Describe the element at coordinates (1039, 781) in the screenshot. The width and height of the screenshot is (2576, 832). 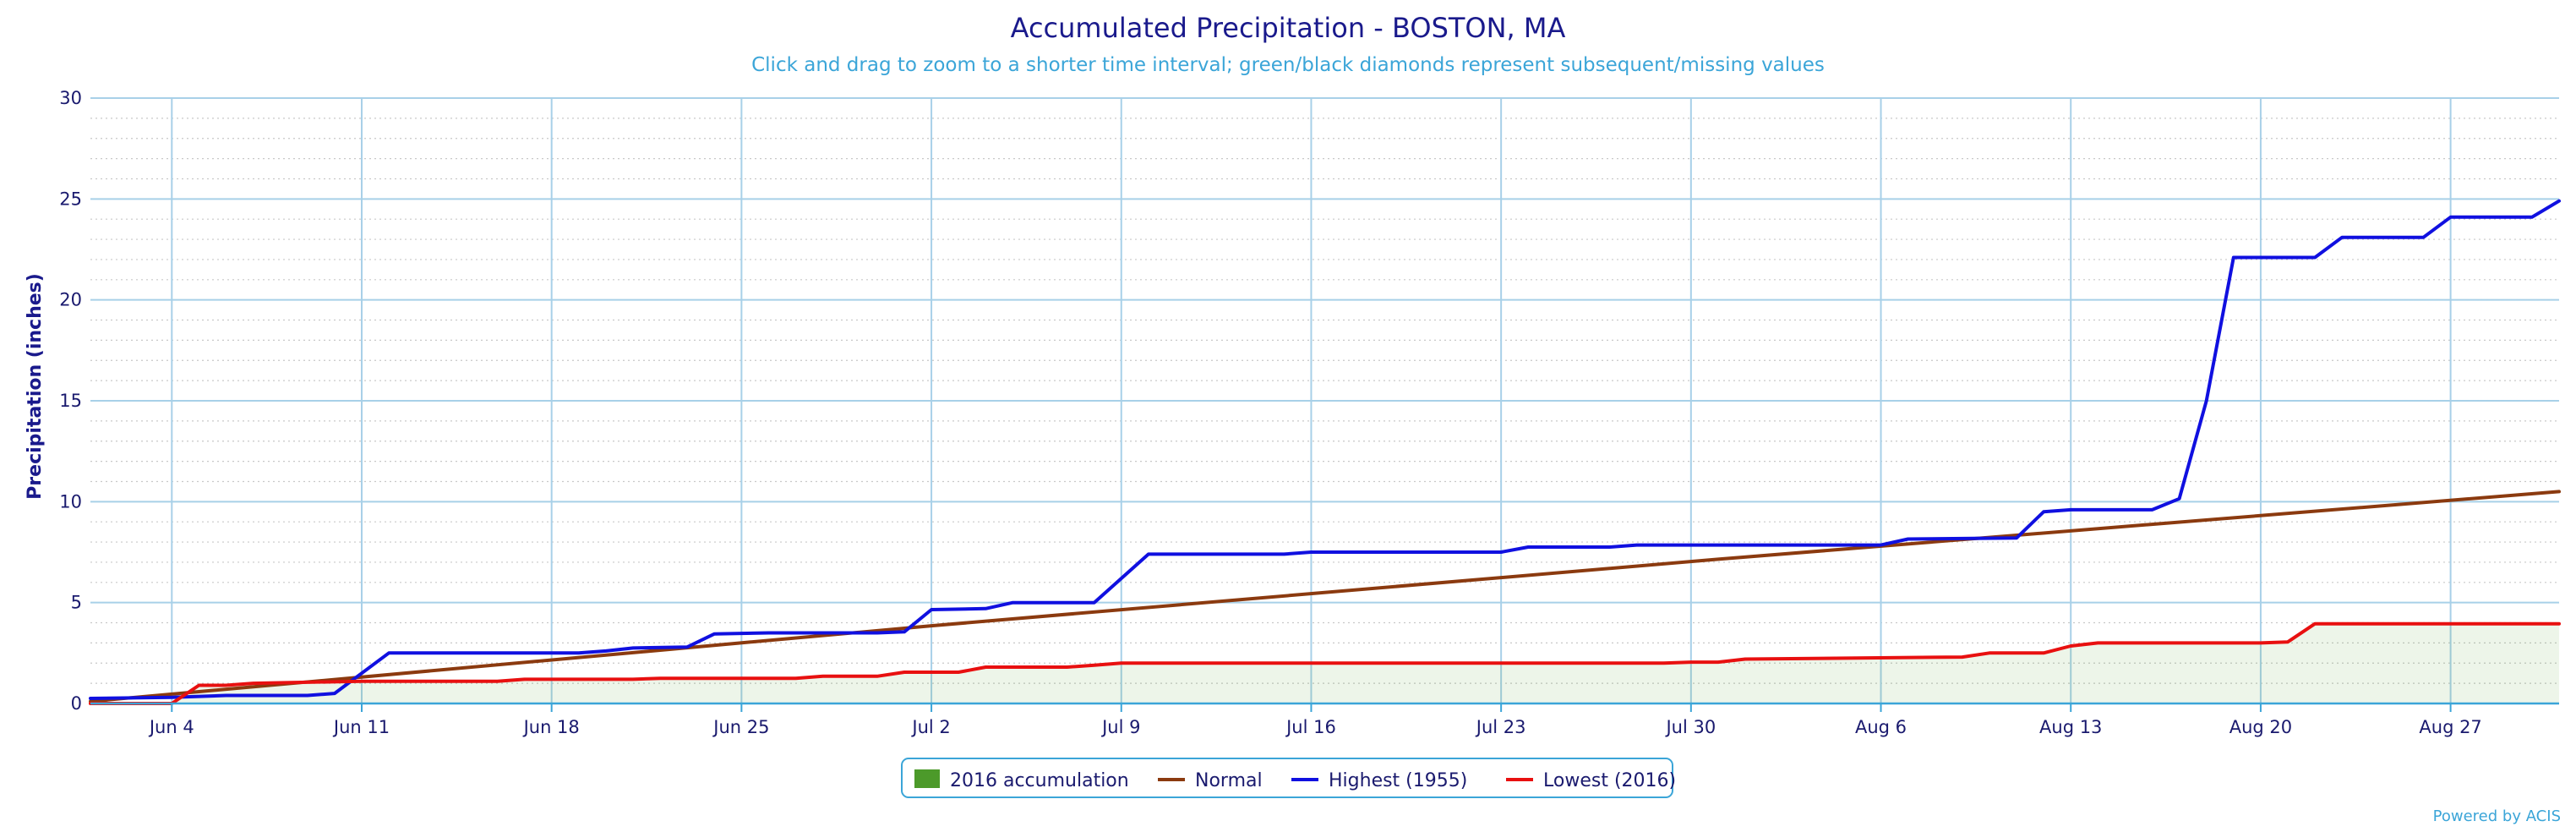
I see `legend-label: 2016 accumulation` at that location.